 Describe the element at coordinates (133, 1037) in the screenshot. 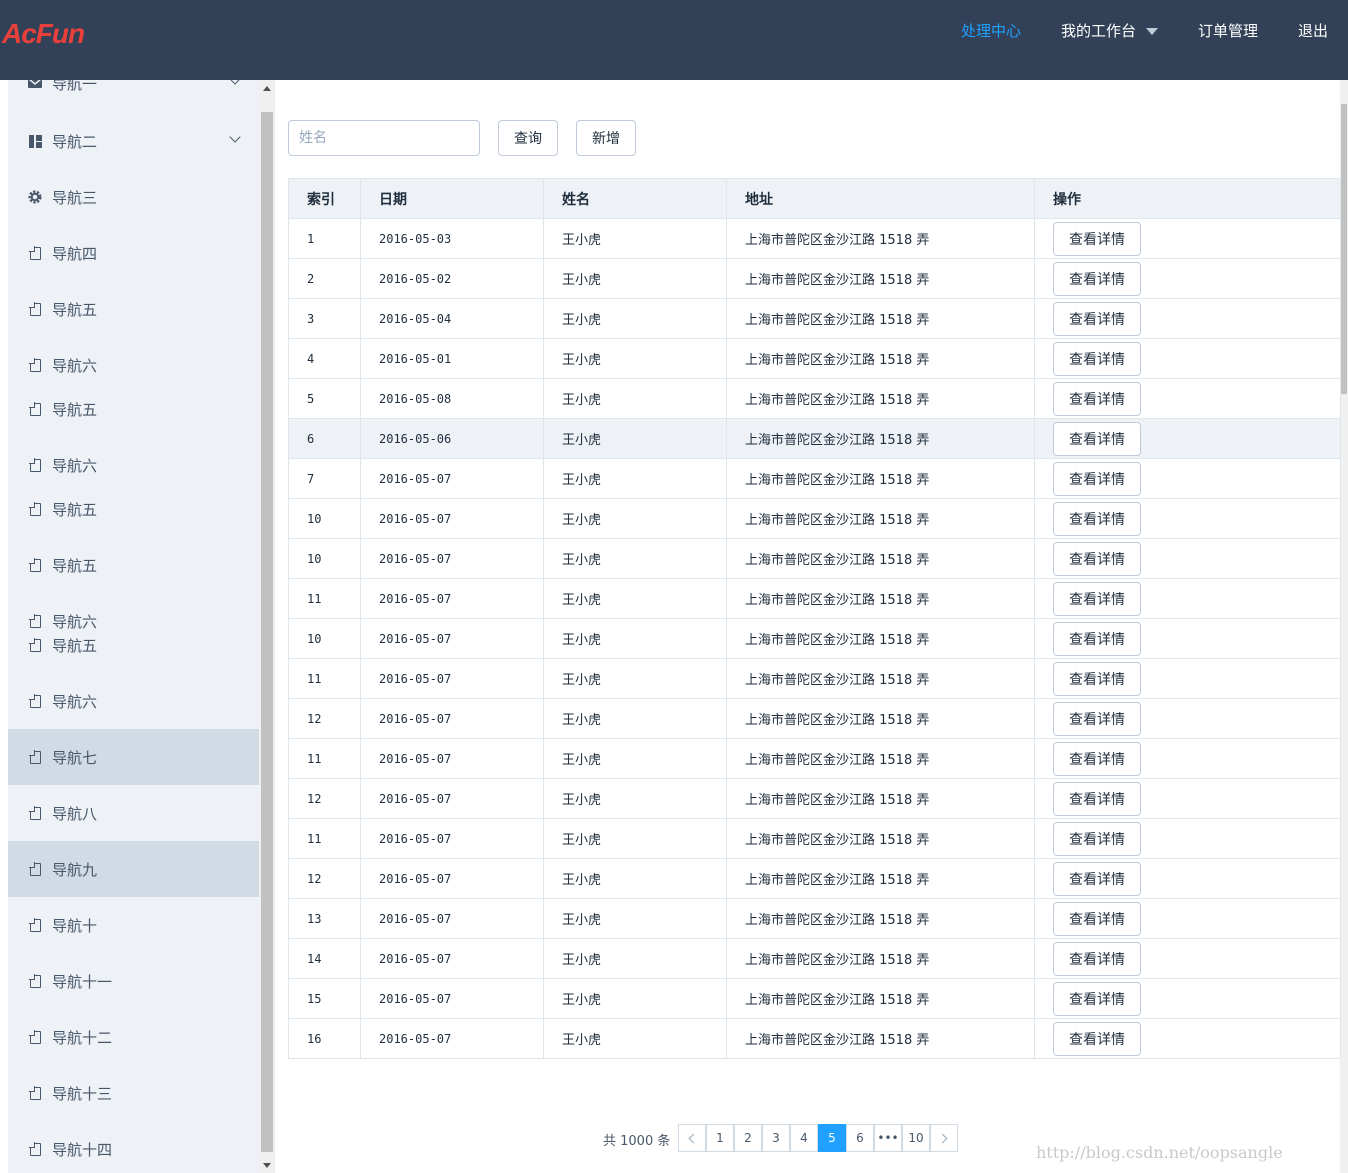

I see `sidebar-item: 导航十二` at that location.